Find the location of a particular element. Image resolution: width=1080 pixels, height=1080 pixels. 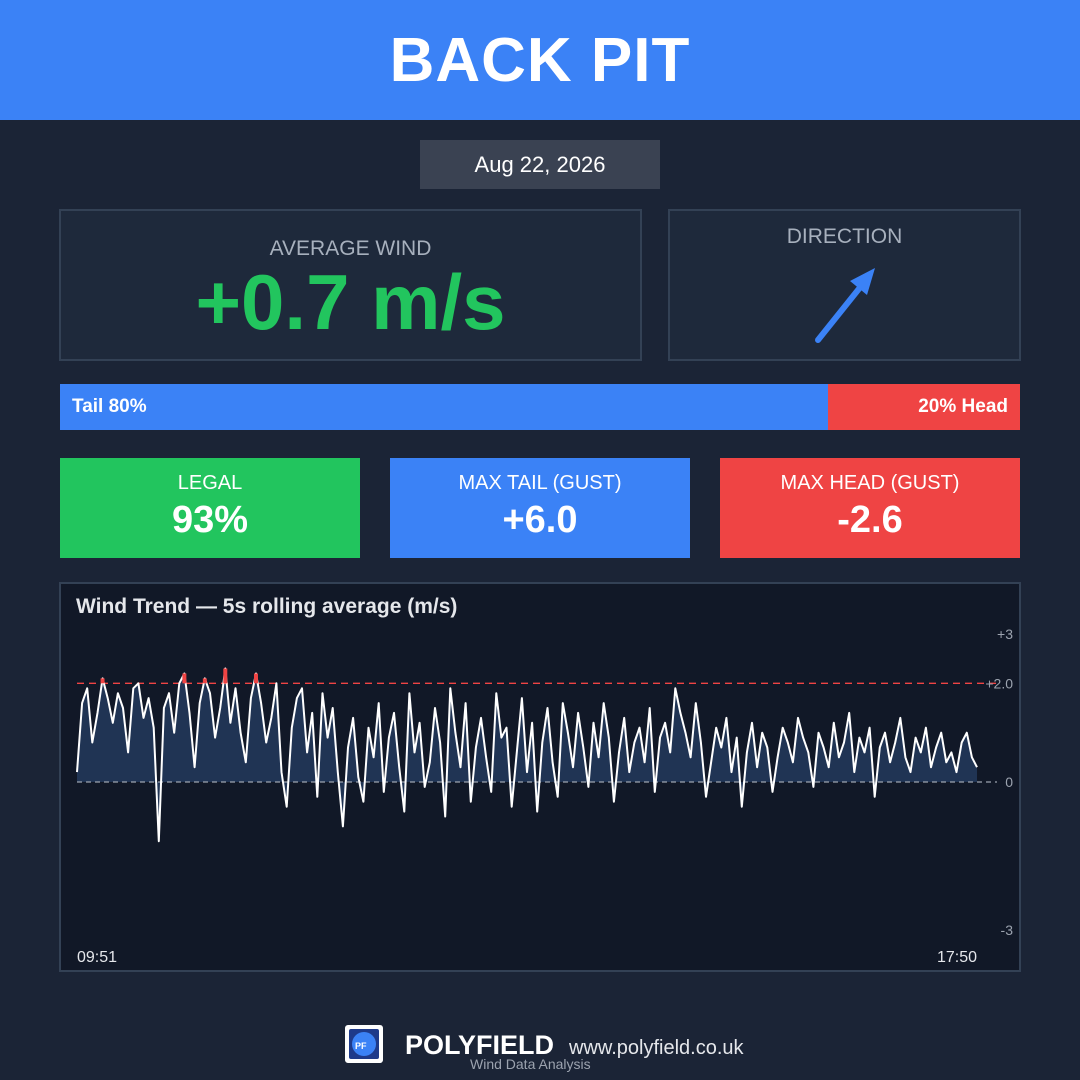

website-link: www.polyfield.co.uk is located at coordinates (656, 1048).